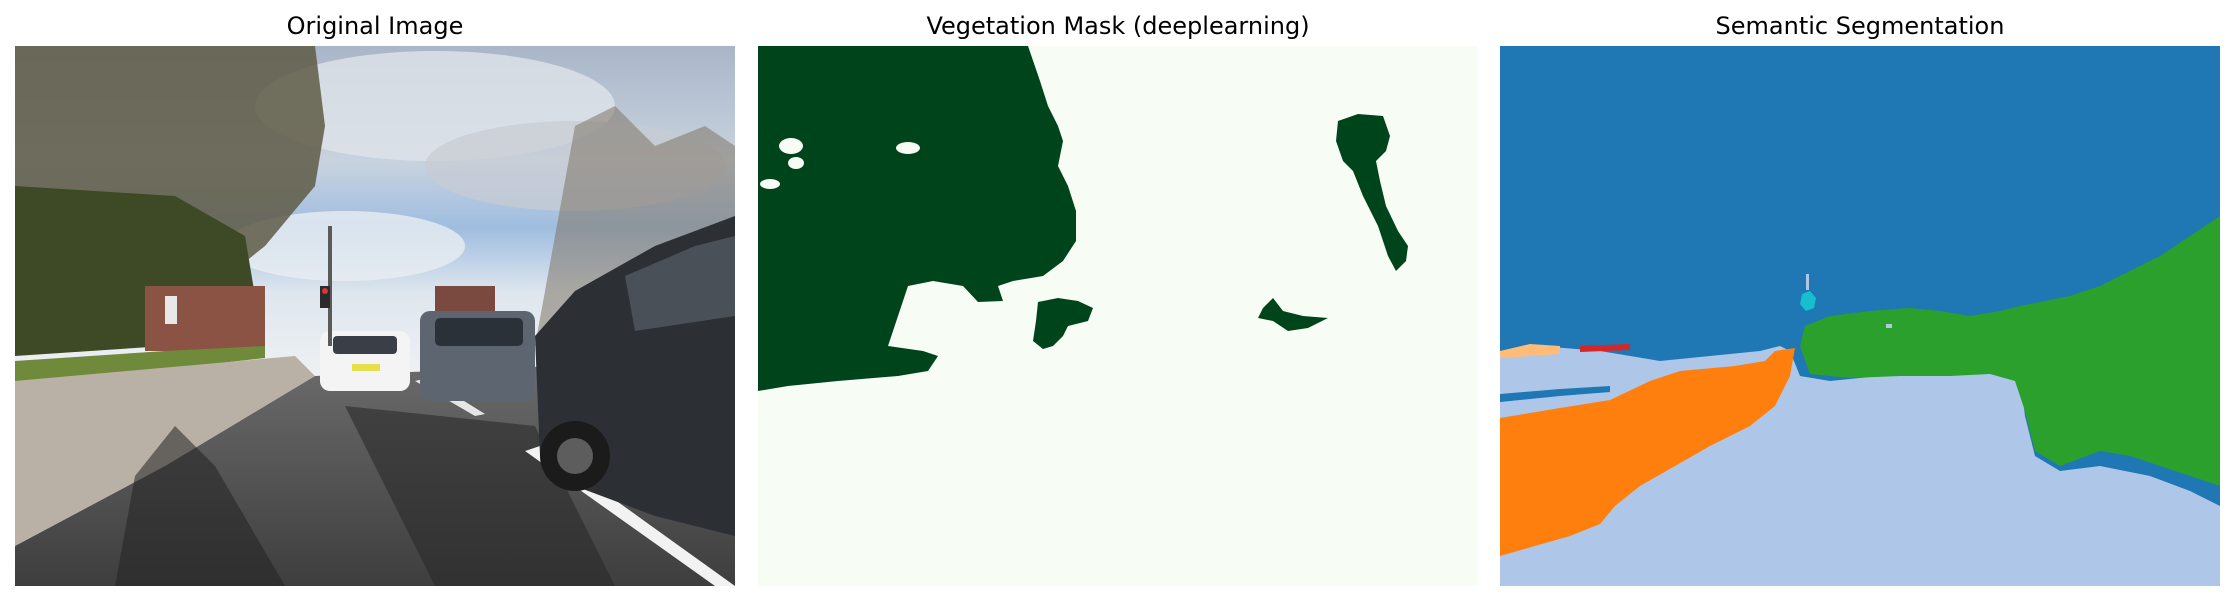 The image size is (2235, 601). What do you see at coordinates (917, 218) in the screenshot?
I see `mask-vegetation-left` at bounding box center [917, 218].